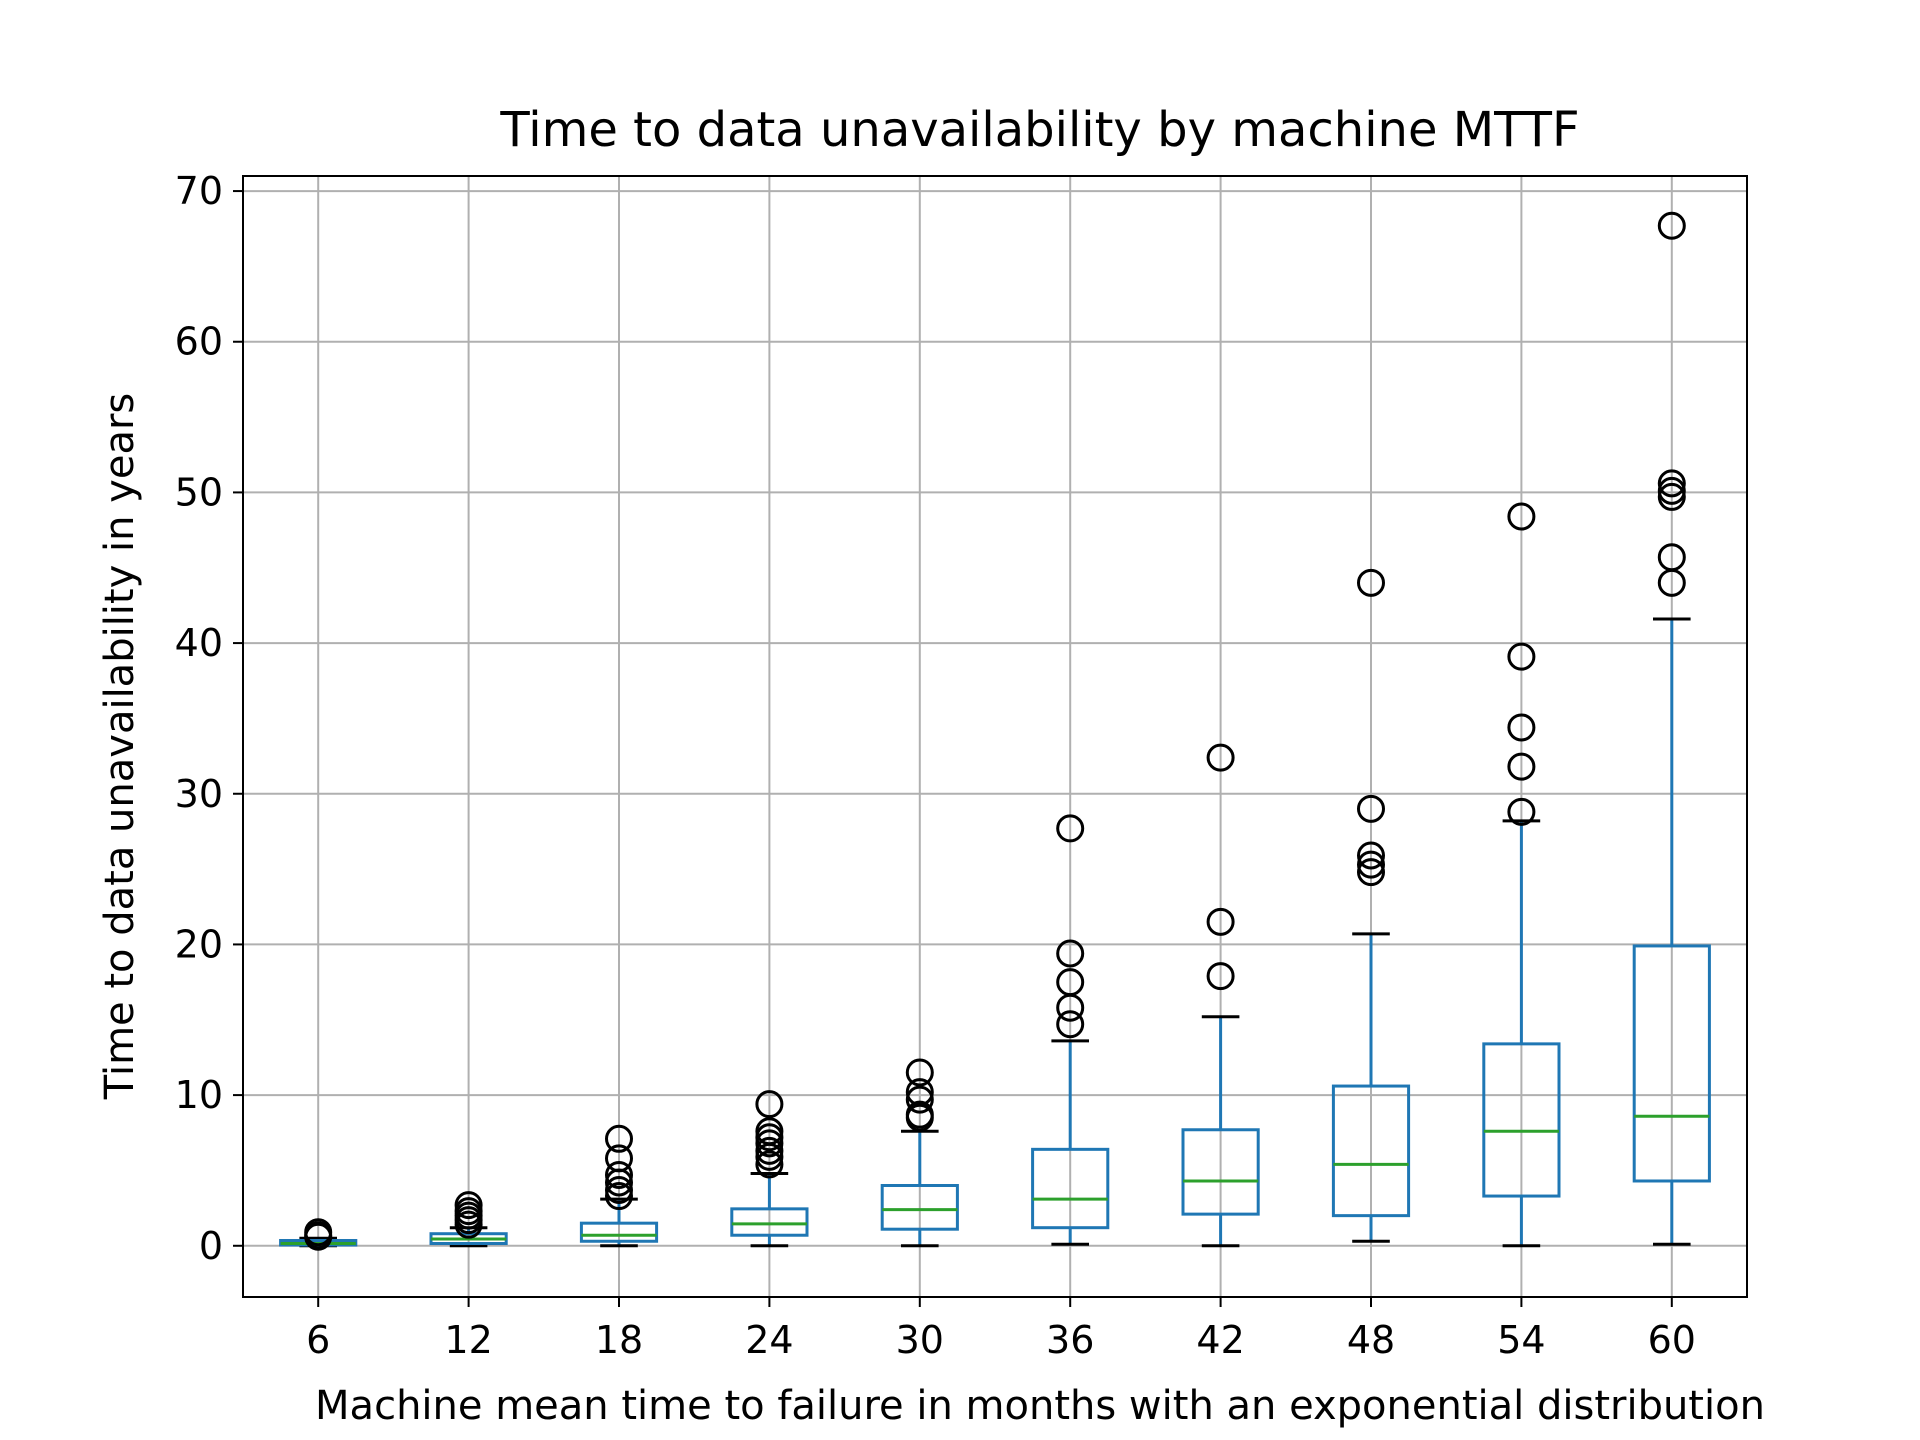 This screenshot has width=1920, height=1440. What do you see at coordinates (199, 342) in the screenshot?
I see `y-tick-label: 60` at bounding box center [199, 342].